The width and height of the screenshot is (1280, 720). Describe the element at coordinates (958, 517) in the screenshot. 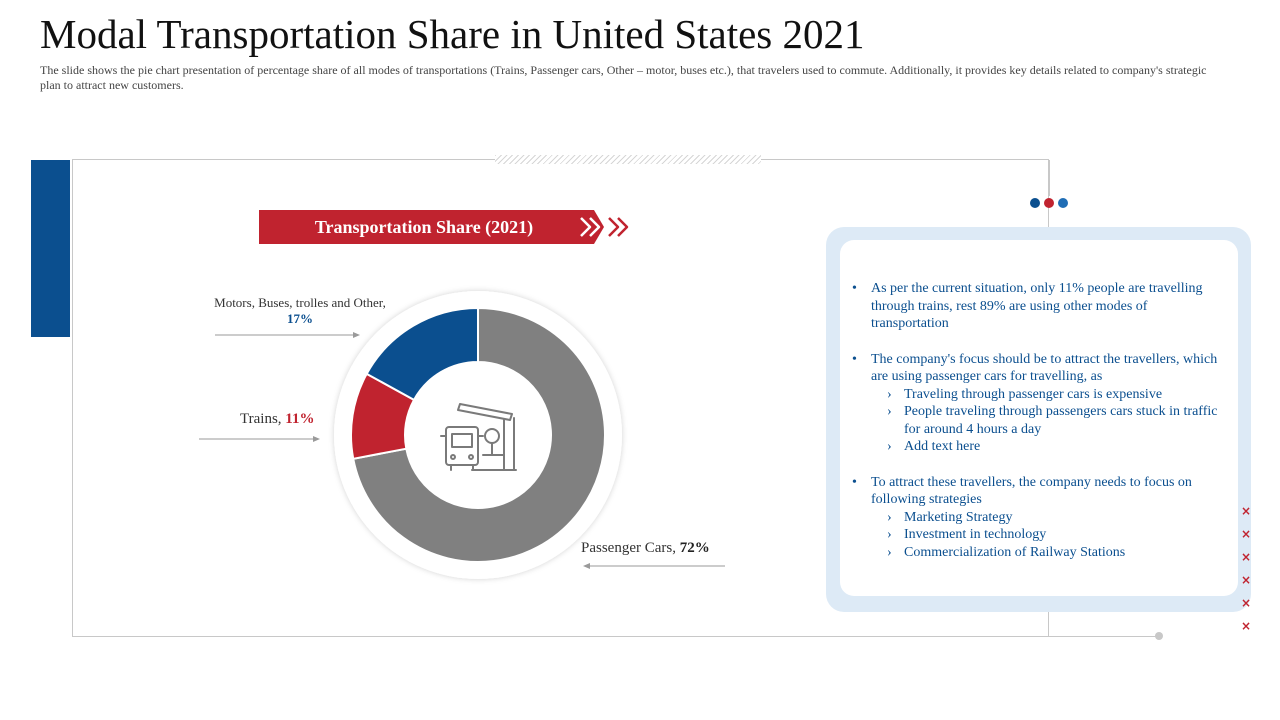

I see `sub-item-text: Marketing Strategy` at that location.